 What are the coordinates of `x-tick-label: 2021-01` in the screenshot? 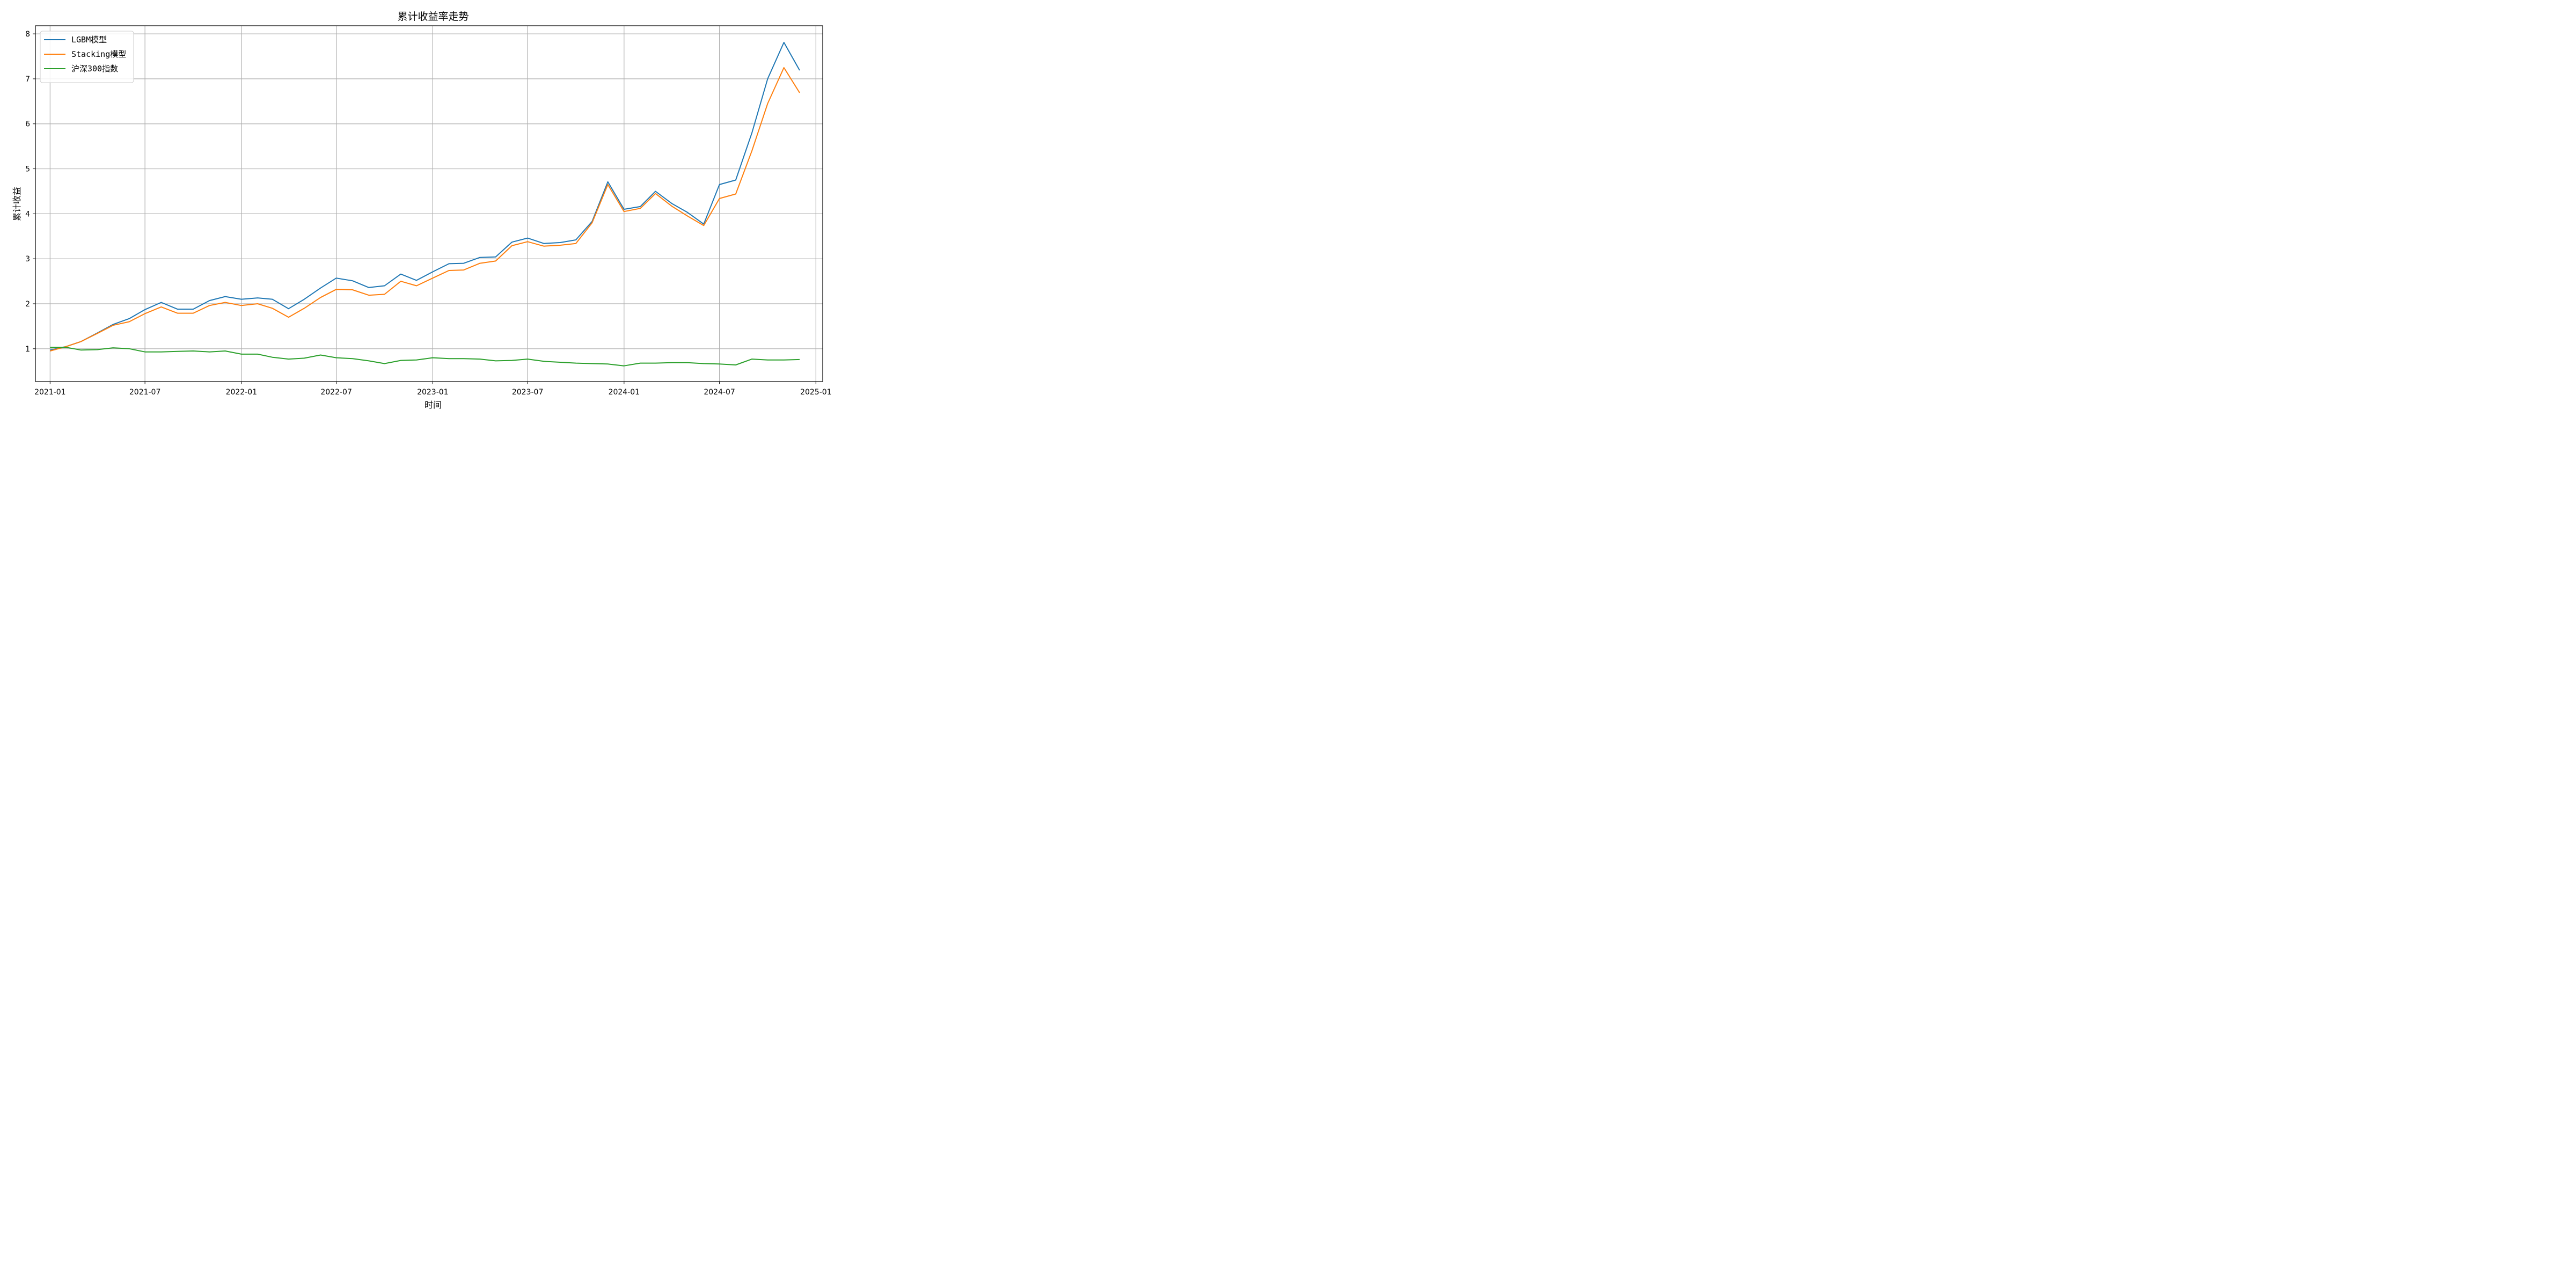 It's located at (50, 392).